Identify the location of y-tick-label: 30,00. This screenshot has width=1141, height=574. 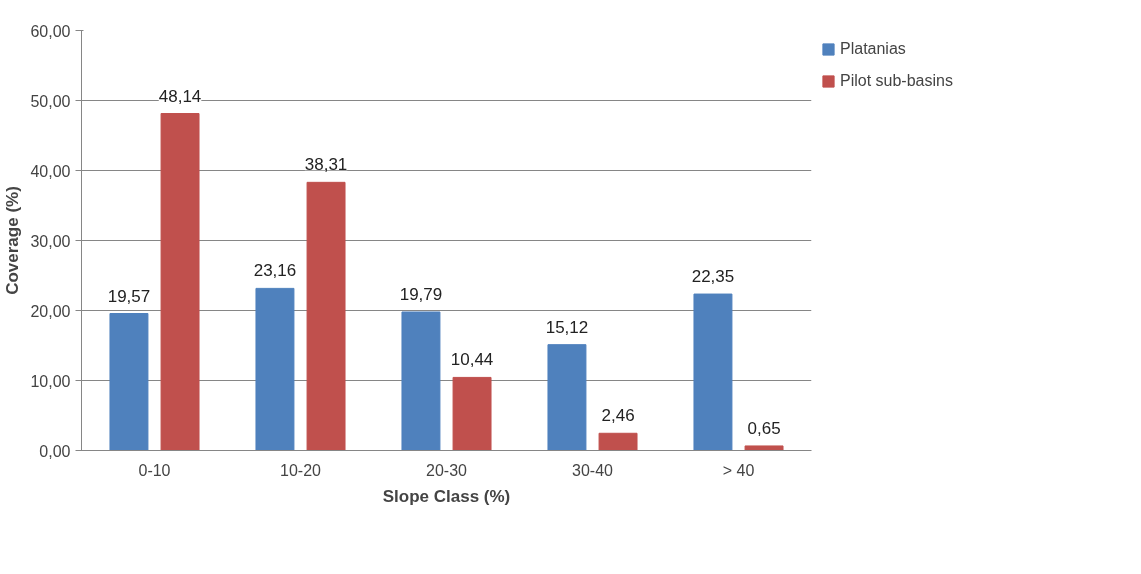
(50, 241).